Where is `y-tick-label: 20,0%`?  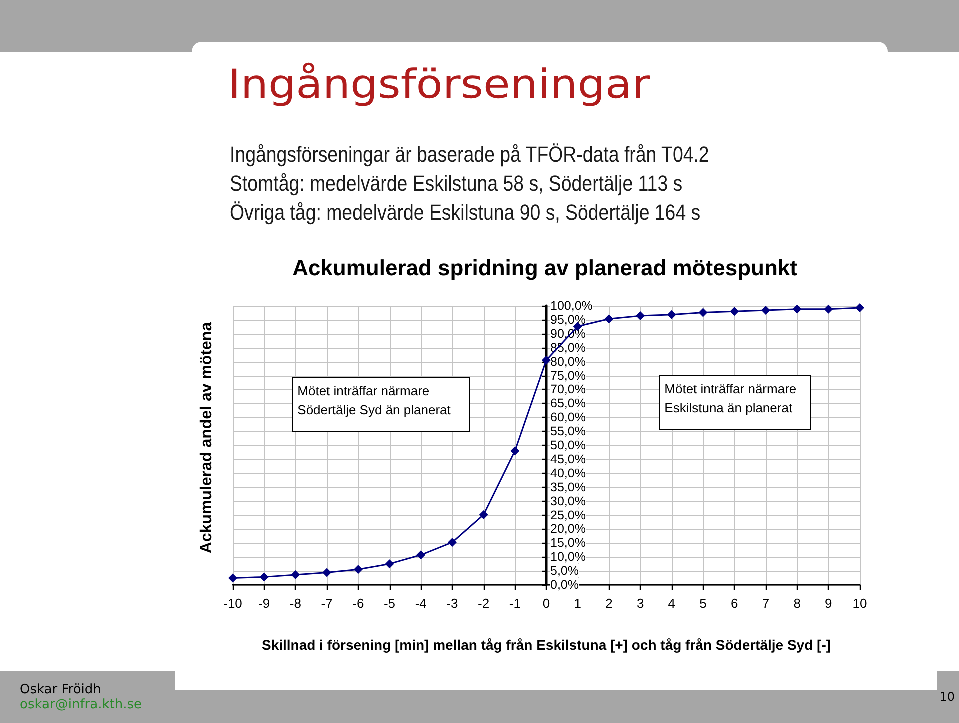 y-tick-label: 20,0% is located at coordinates (568, 529).